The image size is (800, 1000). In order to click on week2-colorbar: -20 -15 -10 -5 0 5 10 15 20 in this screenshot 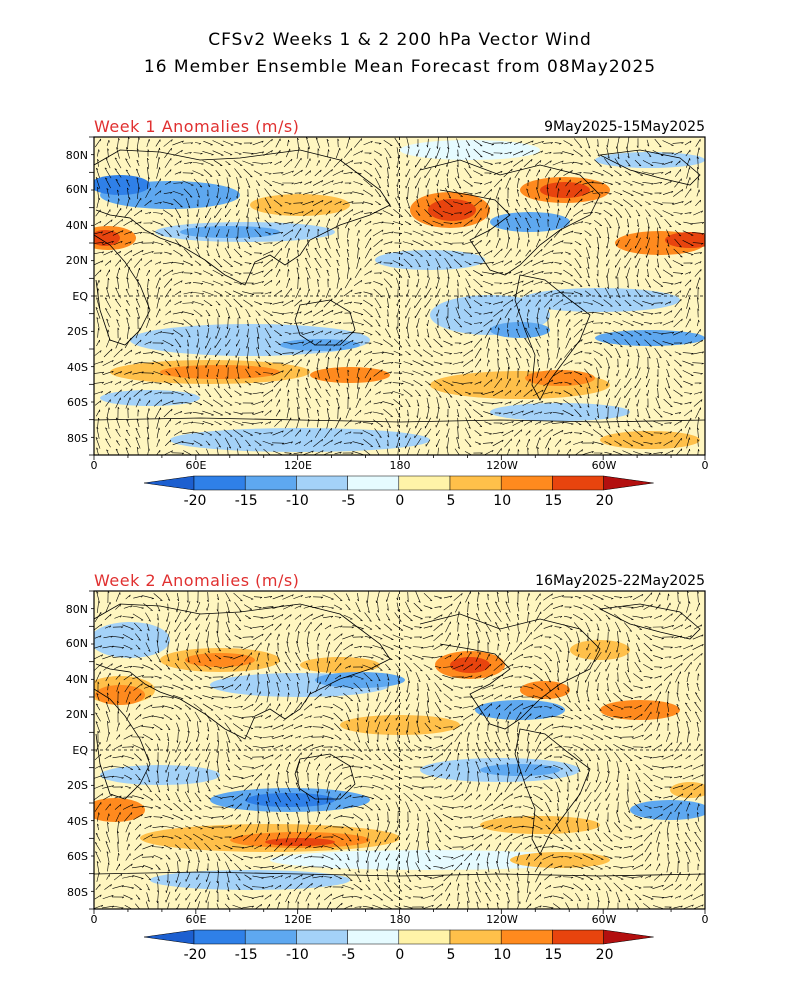, I will do `click(398, 946)`.